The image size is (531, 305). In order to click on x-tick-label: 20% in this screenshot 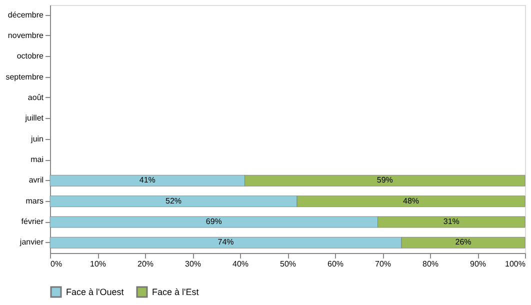, I will do `click(145, 264)`.